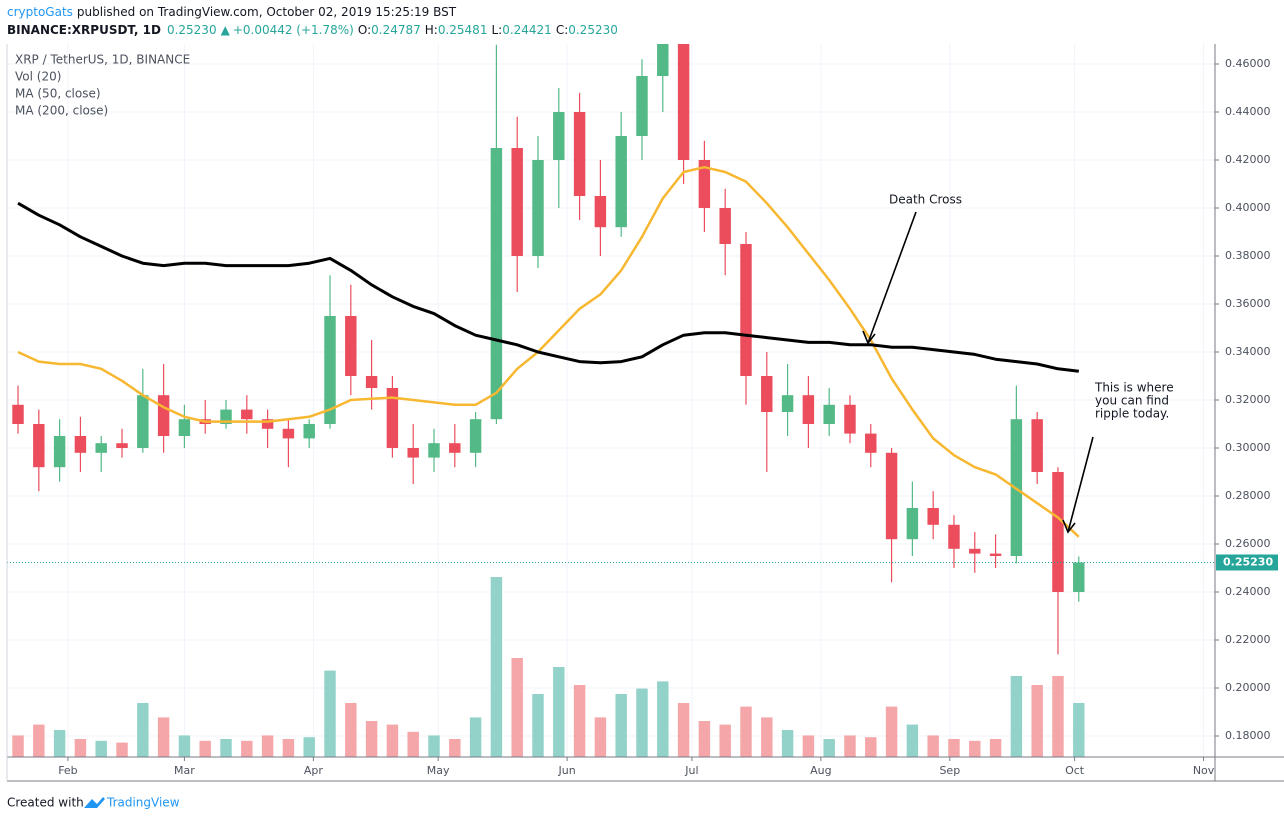  Describe the element at coordinates (45, 803) in the screenshot. I see `footer-text: Created with` at that location.